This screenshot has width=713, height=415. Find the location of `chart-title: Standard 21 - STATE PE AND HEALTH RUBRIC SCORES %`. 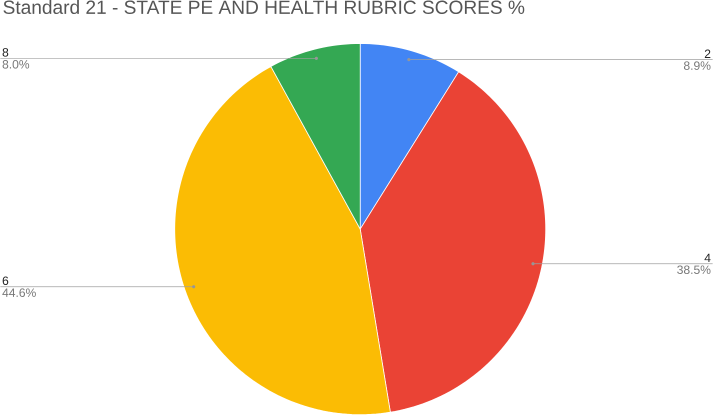

chart-title: Standard 21 - STATE PE AND HEALTH RUBRIC SCORES % is located at coordinates (263, 7).